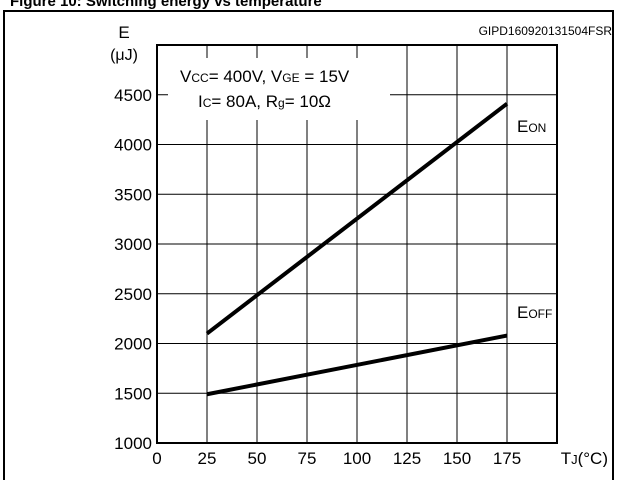  Describe the element at coordinates (133, 244) in the screenshot. I see `y-tick-label: 3000` at that location.